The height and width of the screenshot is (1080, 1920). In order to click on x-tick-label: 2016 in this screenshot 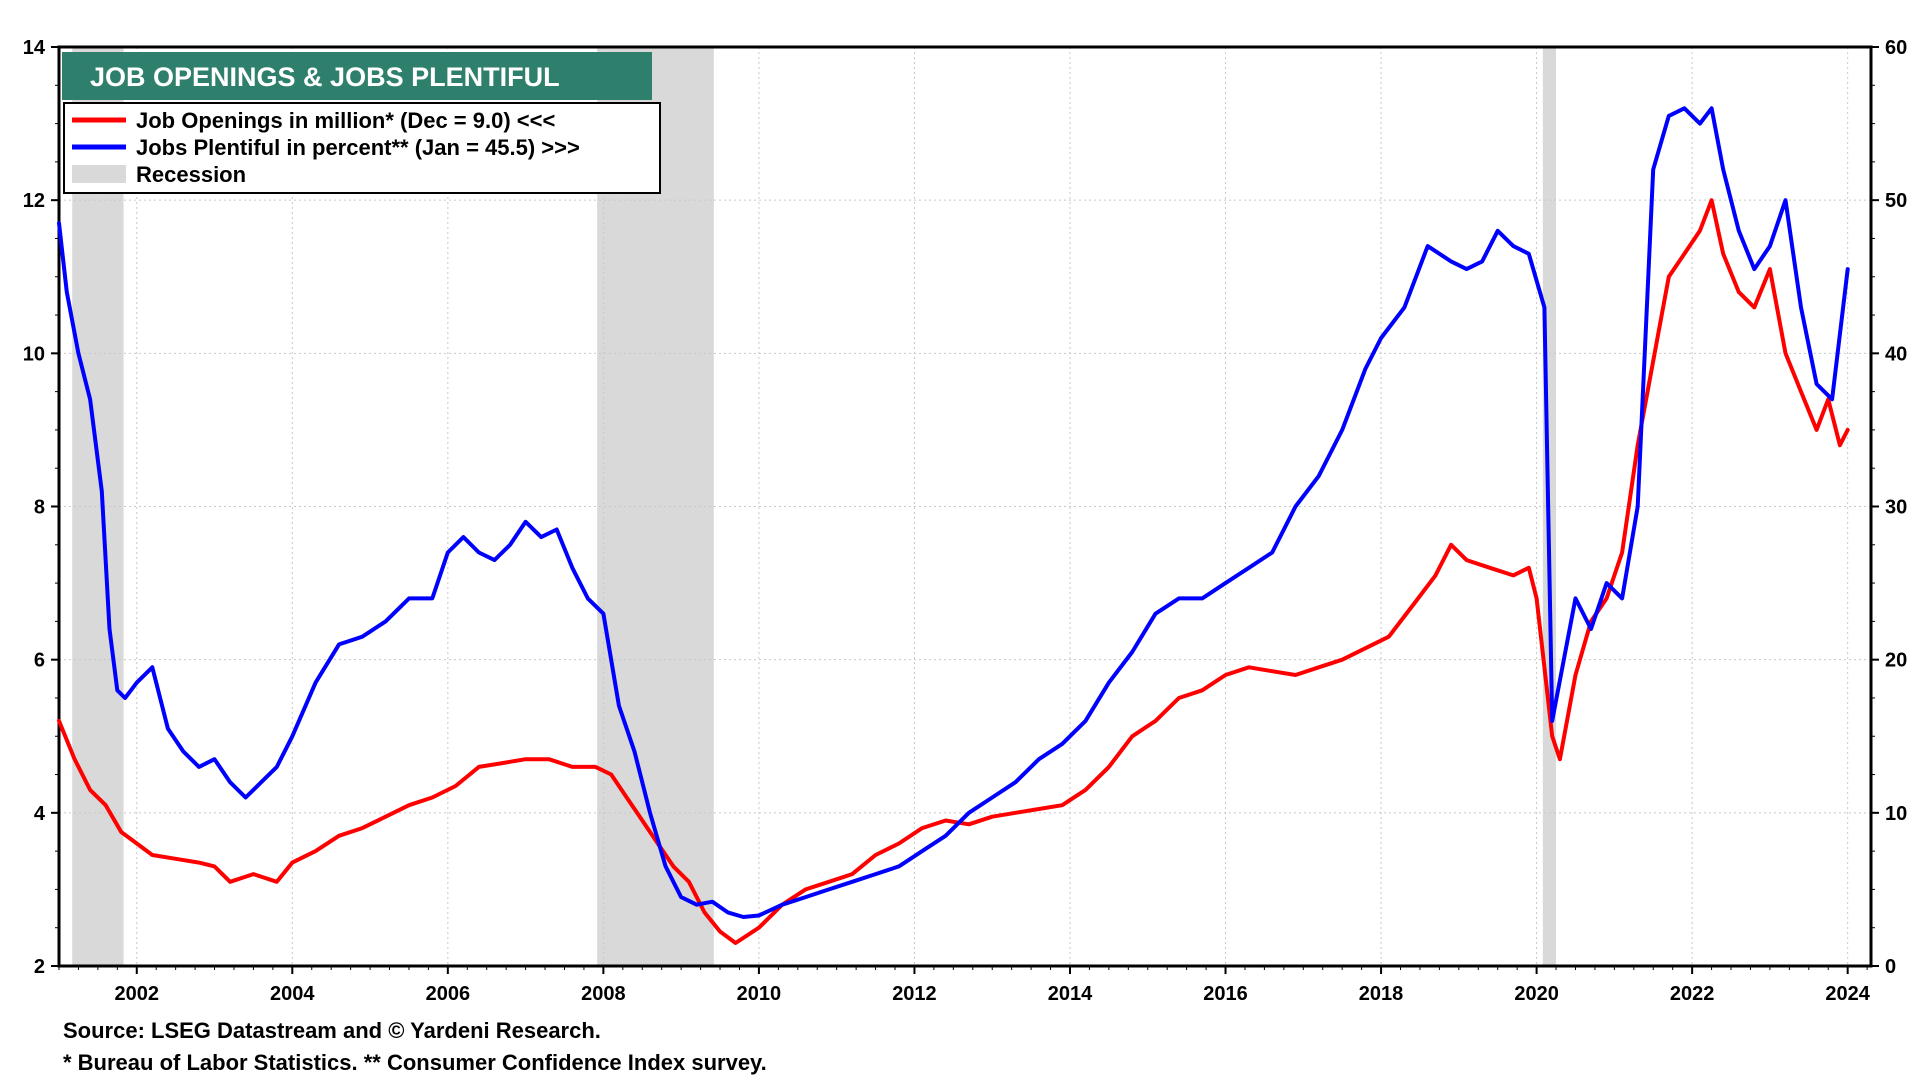, I will do `click(1225, 994)`.